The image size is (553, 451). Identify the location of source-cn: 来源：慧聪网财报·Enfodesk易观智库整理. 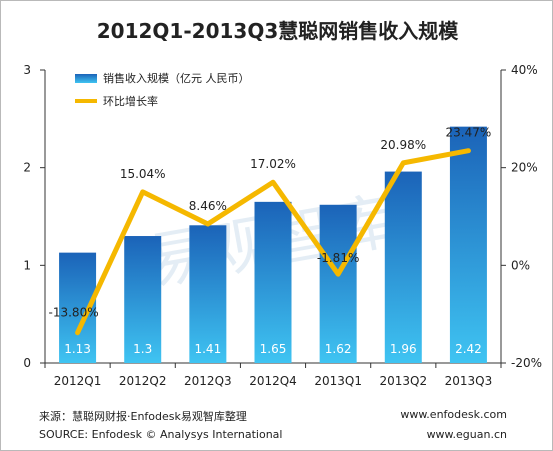
(143, 416).